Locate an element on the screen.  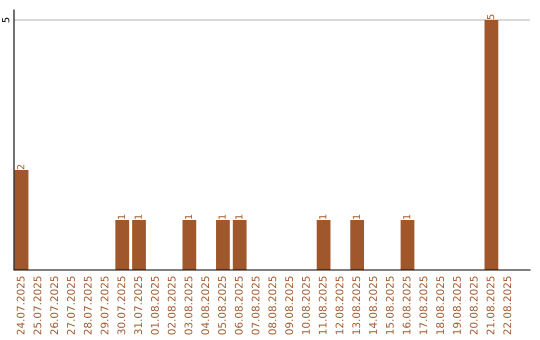
x-tick-label: 25.07.2025 is located at coordinates (37, 305).